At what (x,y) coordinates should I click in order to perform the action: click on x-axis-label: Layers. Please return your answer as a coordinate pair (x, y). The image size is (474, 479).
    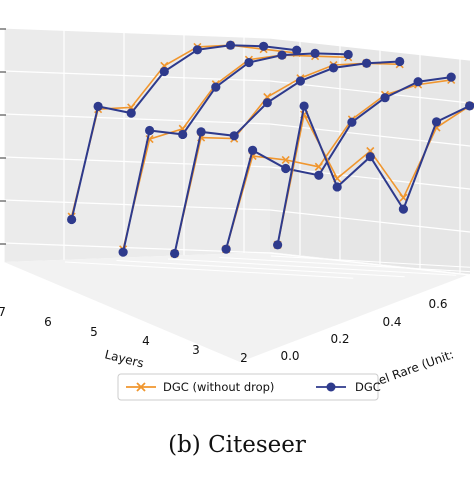
    Looking at the image, I should click on (124, 358).